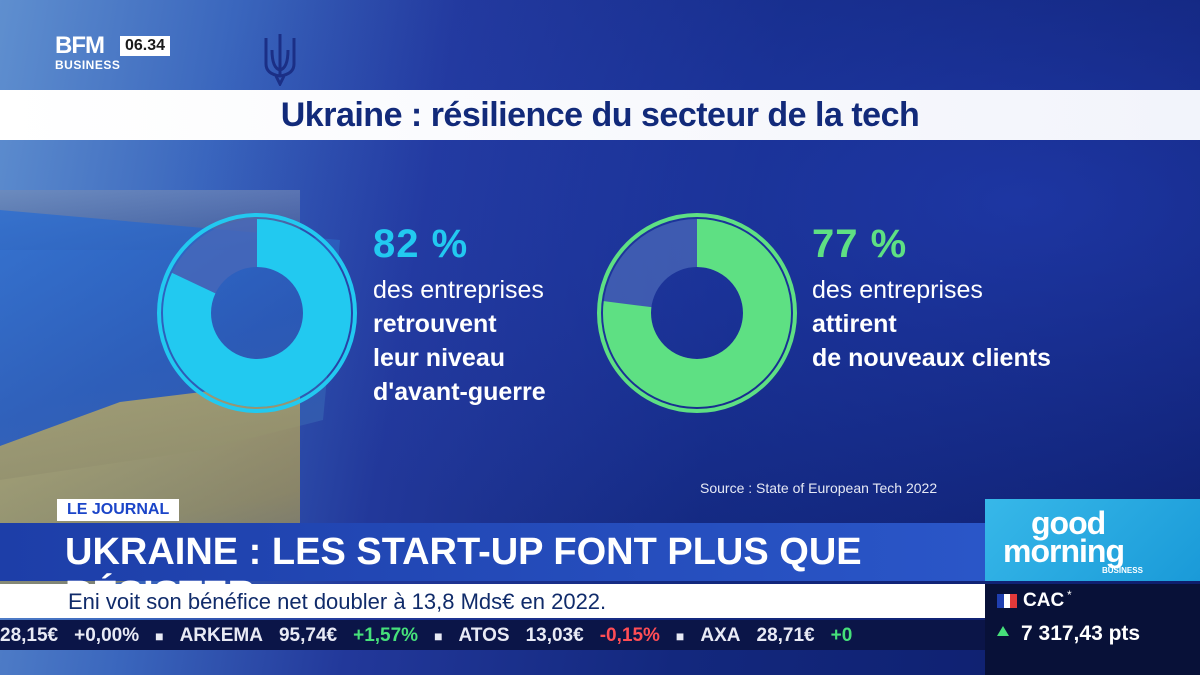 The height and width of the screenshot is (675, 1200). What do you see at coordinates (145, 46) in the screenshot?
I see `clock: 06.34` at bounding box center [145, 46].